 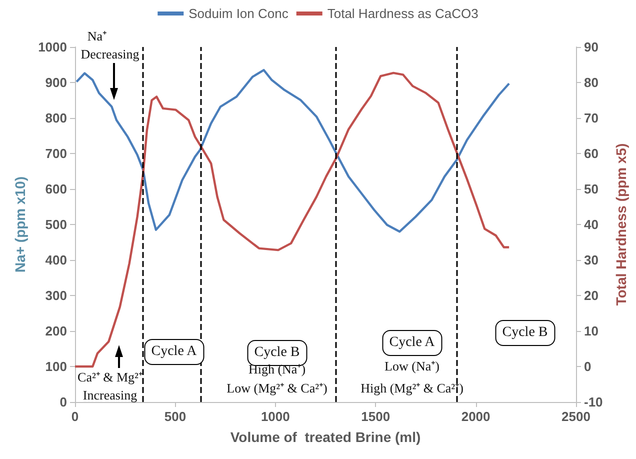 What do you see at coordinates (63, 402) in the screenshot?
I see `y-tick-label: 0` at bounding box center [63, 402].